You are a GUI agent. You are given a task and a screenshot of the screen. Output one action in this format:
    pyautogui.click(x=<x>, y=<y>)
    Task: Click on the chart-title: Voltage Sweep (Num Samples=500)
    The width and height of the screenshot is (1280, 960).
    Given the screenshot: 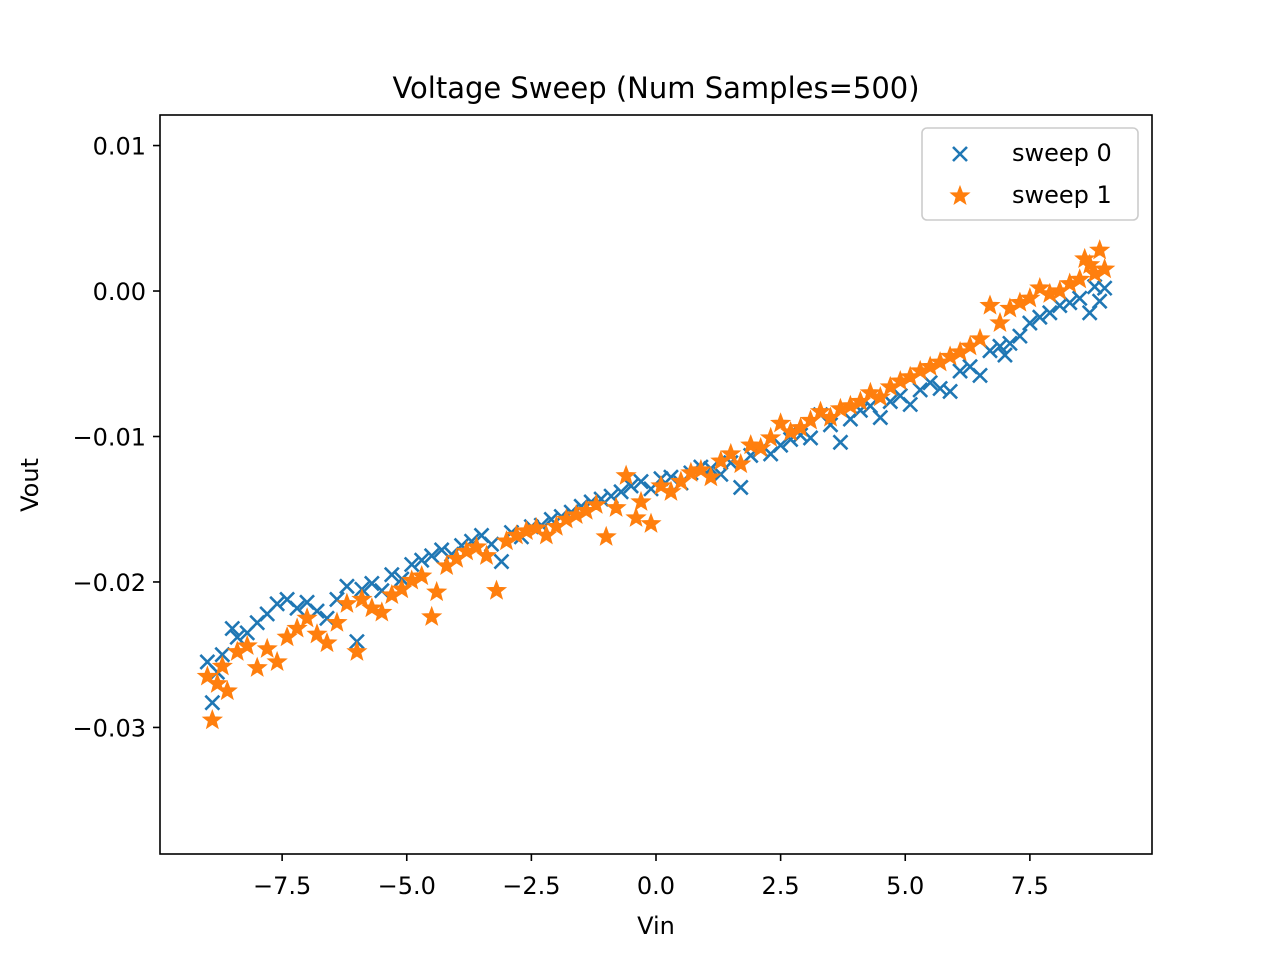 What is the action you would take?
    pyautogui.click(x=655, y=88)
    